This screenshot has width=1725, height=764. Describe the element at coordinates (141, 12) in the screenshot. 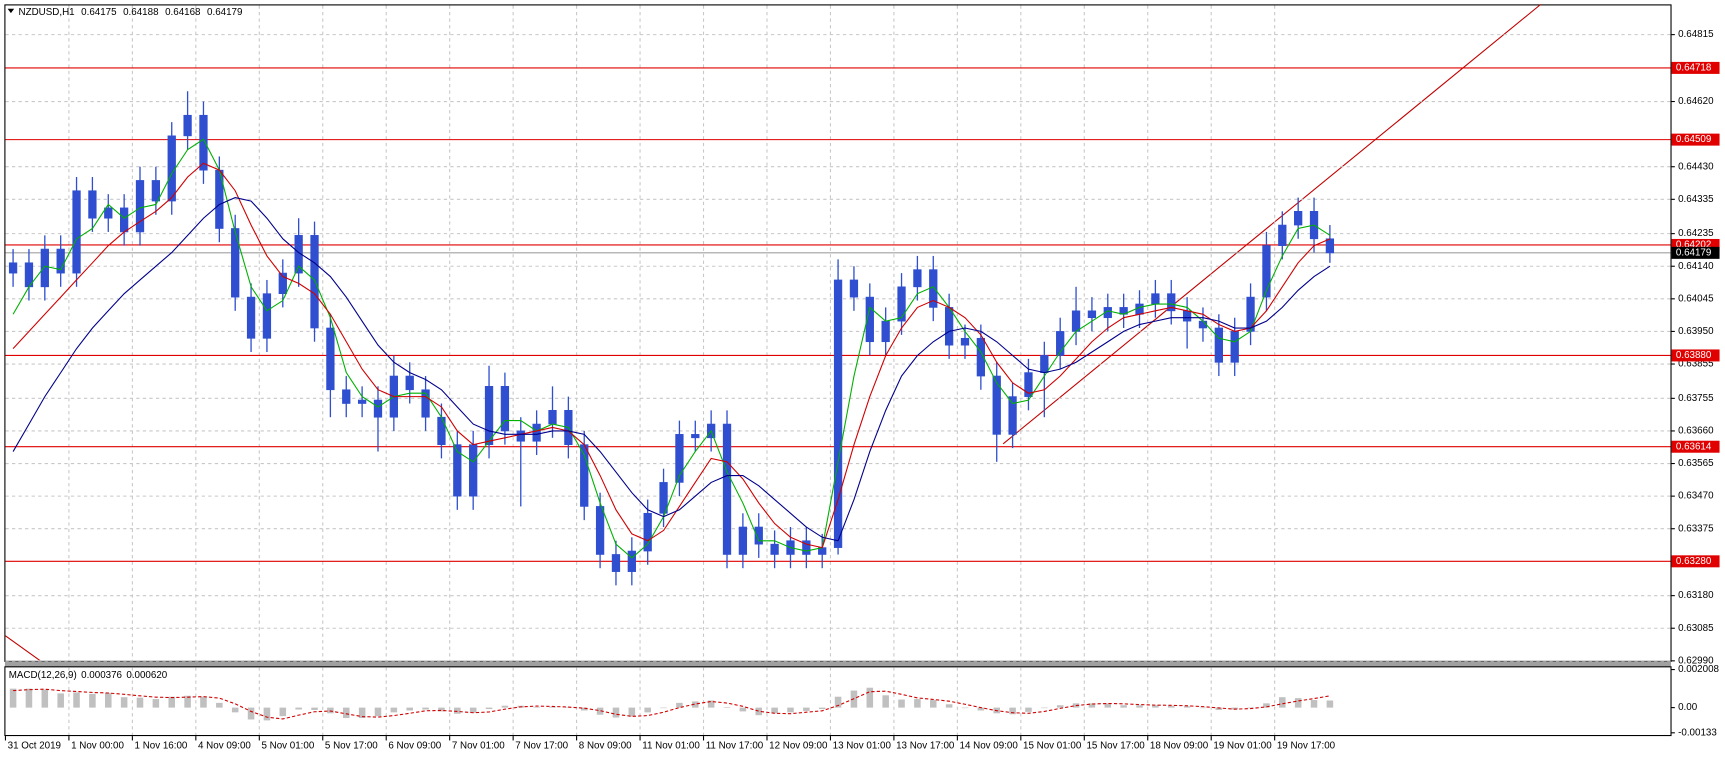

I see `header-value: 0.64188` at that location.